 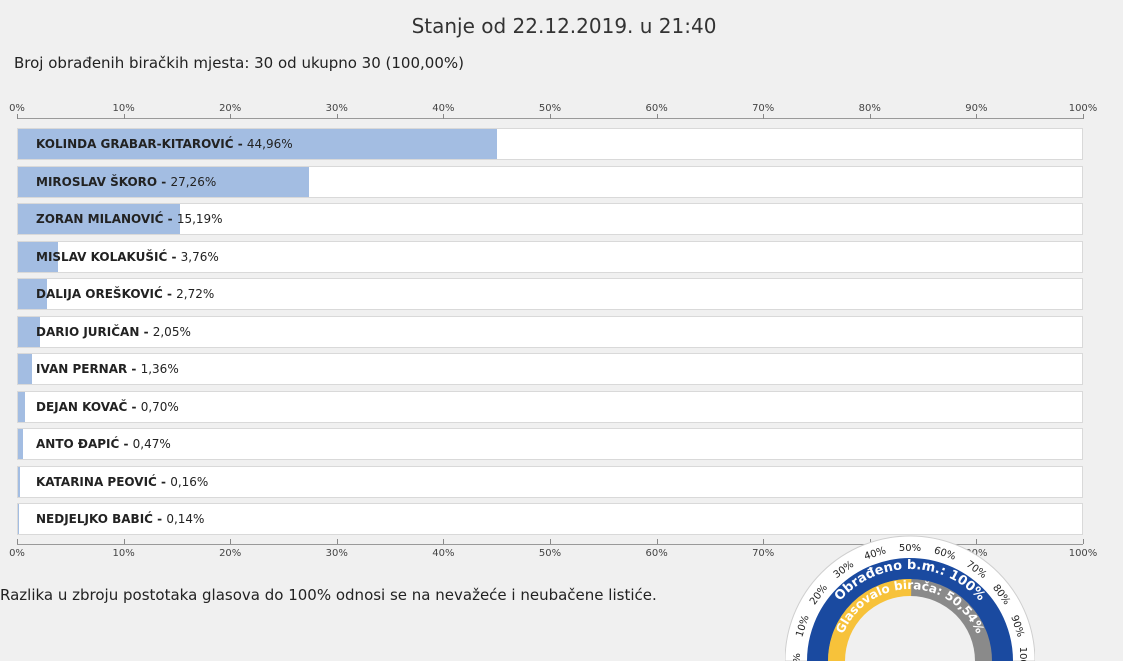 What do you see at coordinates (199, 256) in the screenshot?
I see `candidate-value: 3,76%` at bounding box center [199, 256].